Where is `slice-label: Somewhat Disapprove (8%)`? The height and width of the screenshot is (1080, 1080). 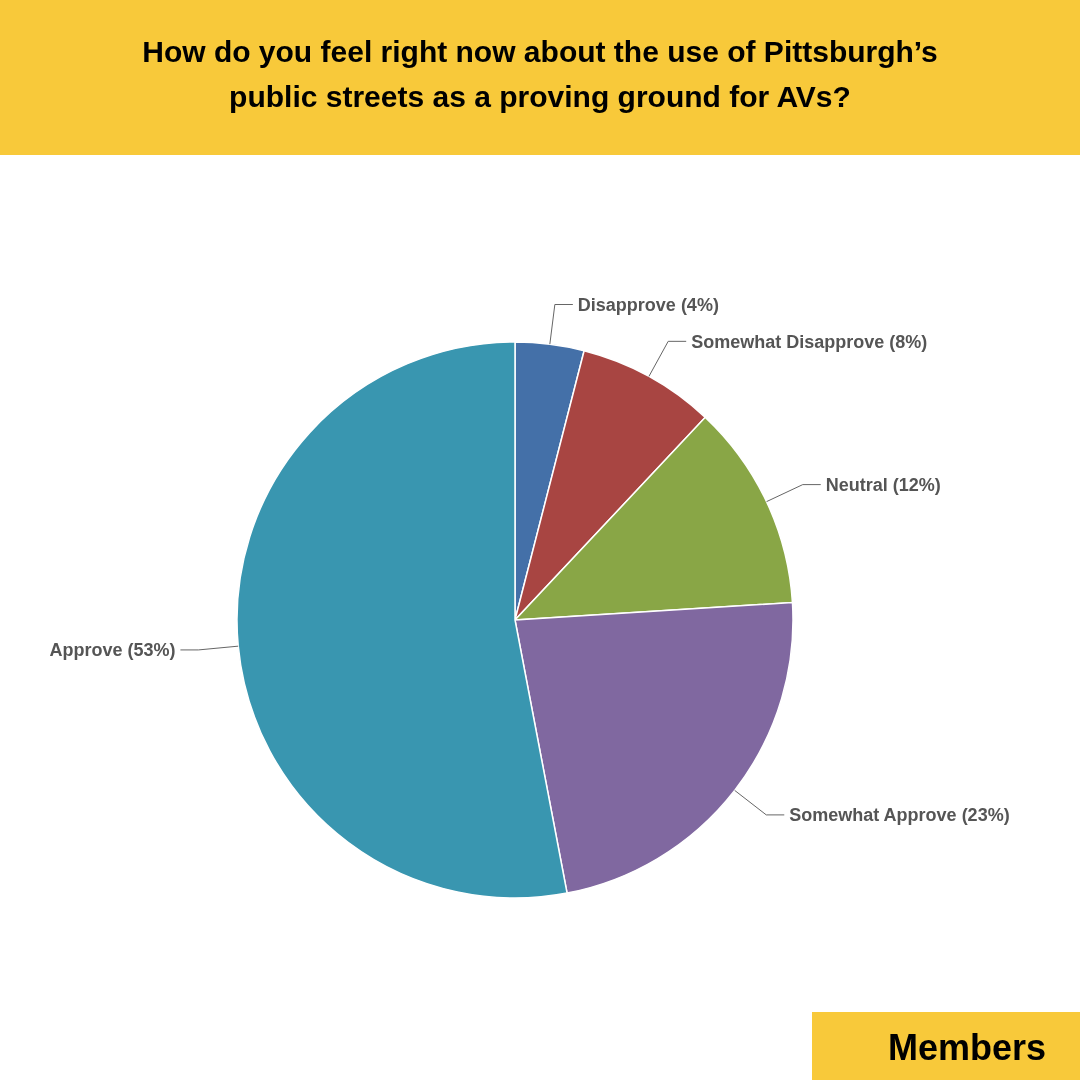 slice-label: Somewhat Disapprove (8%) is located at coordinates (809, 341).